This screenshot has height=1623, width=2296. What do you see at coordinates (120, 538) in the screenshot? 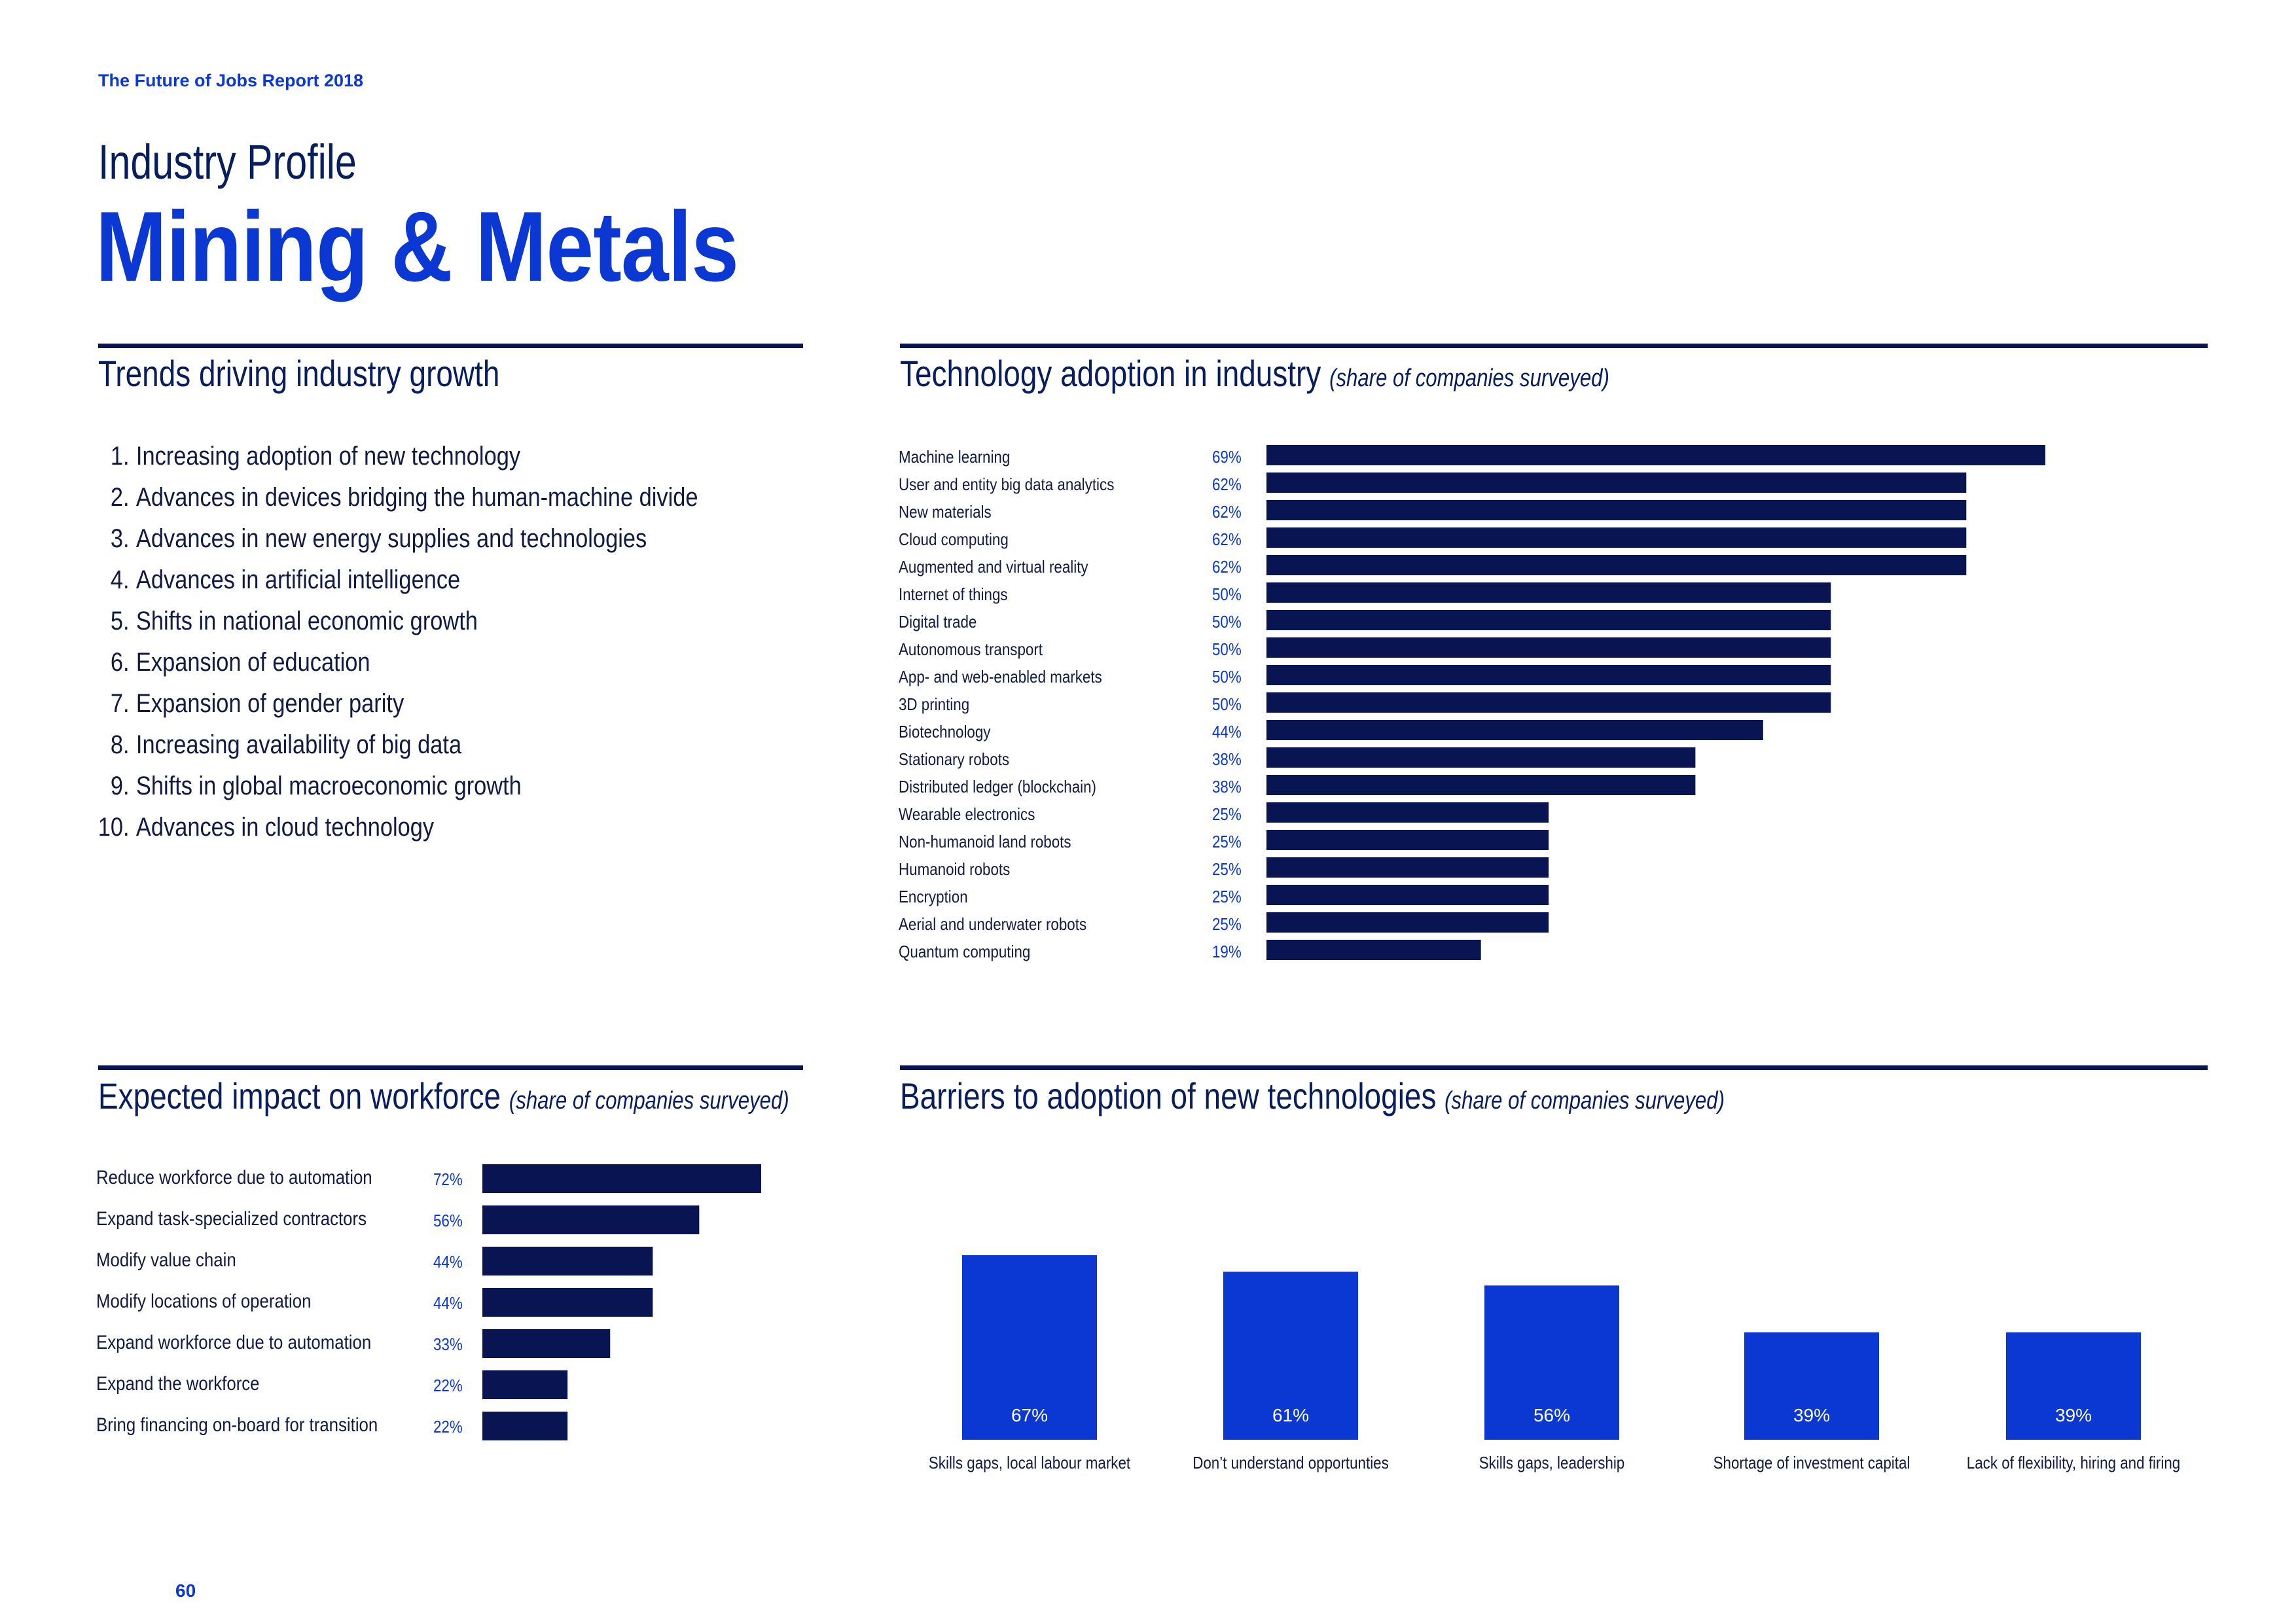
I see `trend-number: 3.` at bounding box center [120, 538].